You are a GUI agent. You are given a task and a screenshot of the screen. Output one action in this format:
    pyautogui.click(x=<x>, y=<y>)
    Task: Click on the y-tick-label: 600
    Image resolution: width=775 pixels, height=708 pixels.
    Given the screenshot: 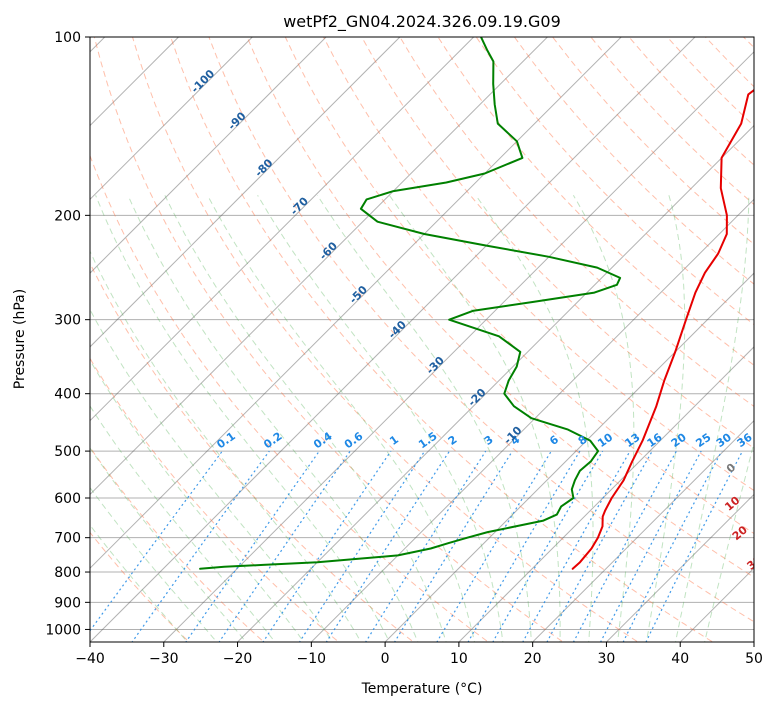 What is the action you would take?
    pyautogui.click(x=67, y=499)
    